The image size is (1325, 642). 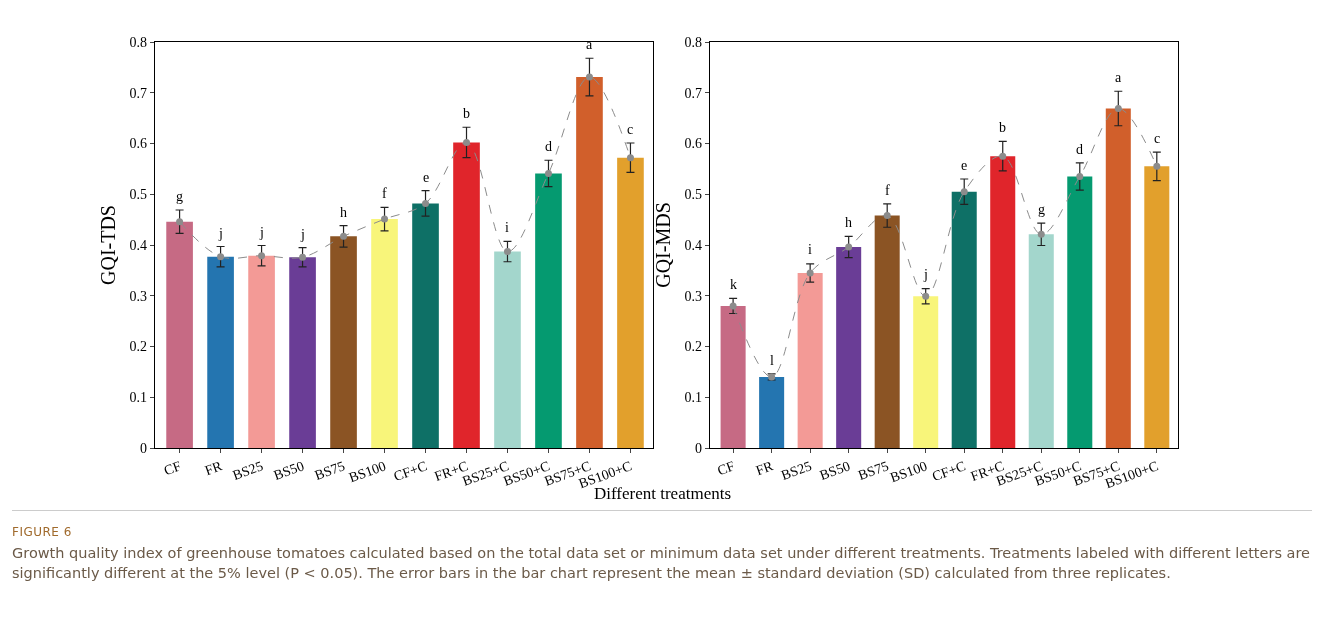 I want to click on annotation: f, so click(x=384, y=193).